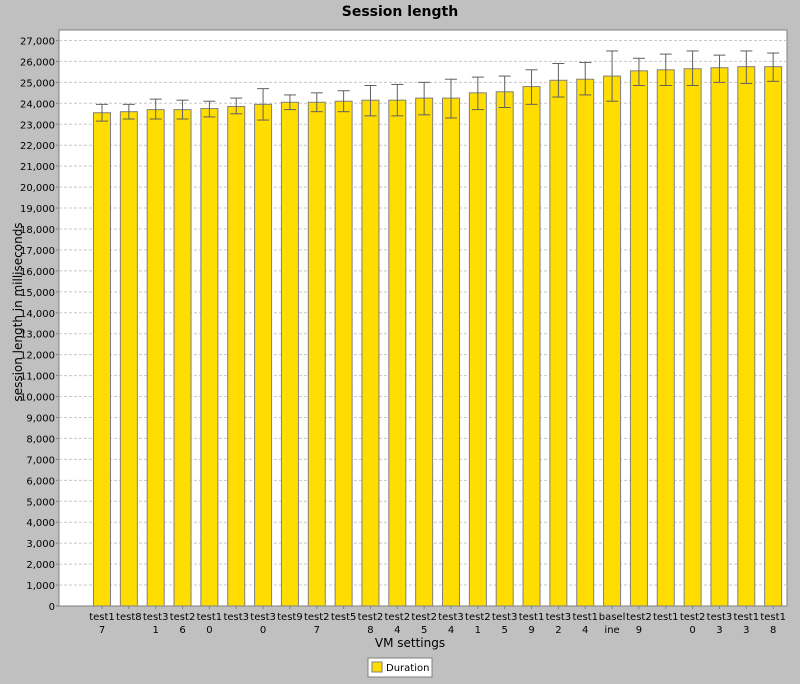 Image resolution: width=800 pixels, height=684 pixels. Describe the element at coordinates (37, 293) in the screenshot. I see `y-tick-label: 15,000` at that location.